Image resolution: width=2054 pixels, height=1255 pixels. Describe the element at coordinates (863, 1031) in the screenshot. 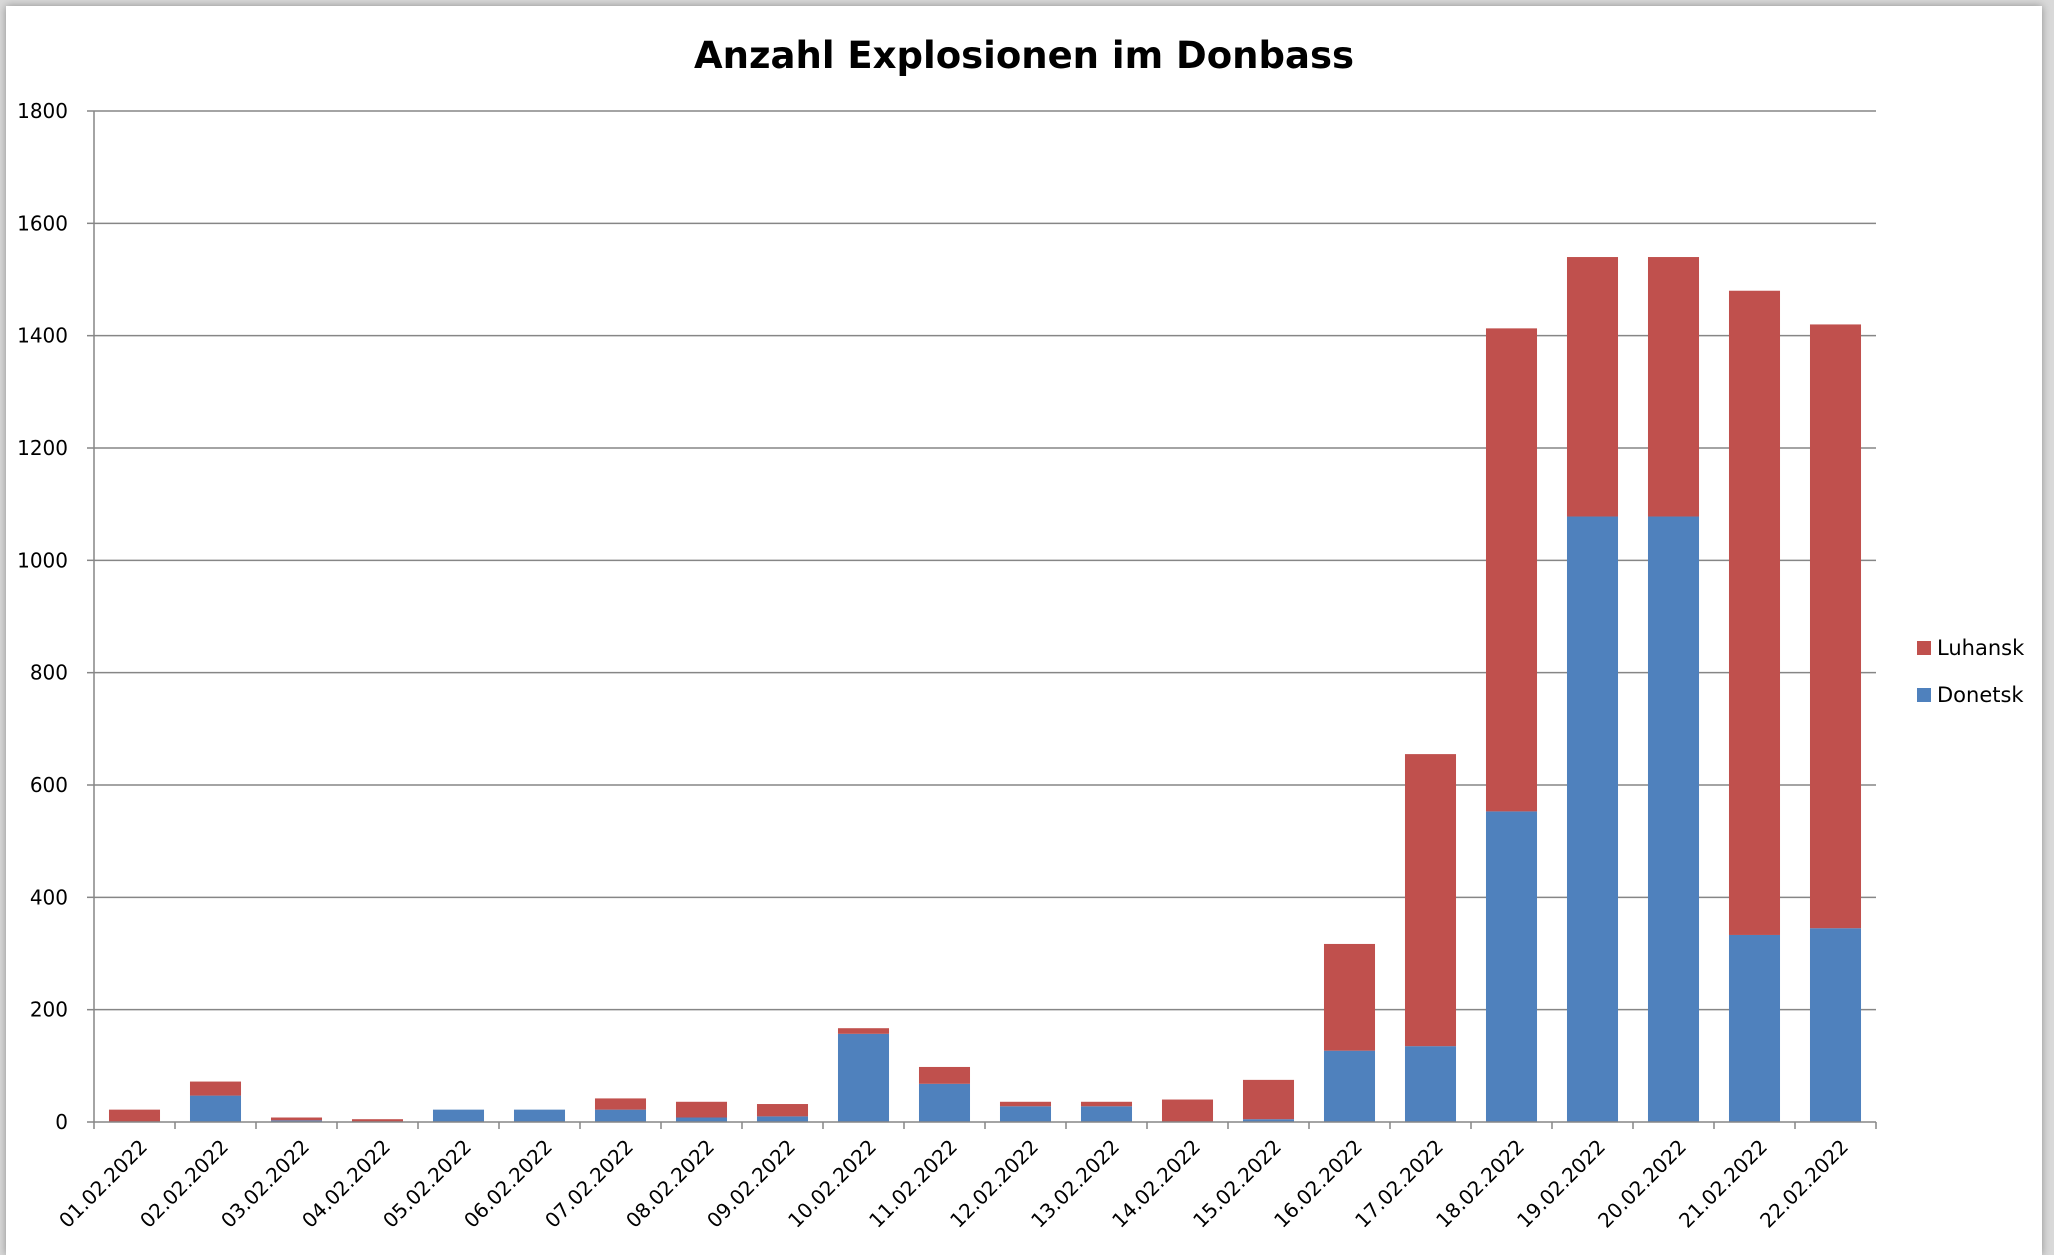

I see `bar-luhansk-10.02.2022` at that location.